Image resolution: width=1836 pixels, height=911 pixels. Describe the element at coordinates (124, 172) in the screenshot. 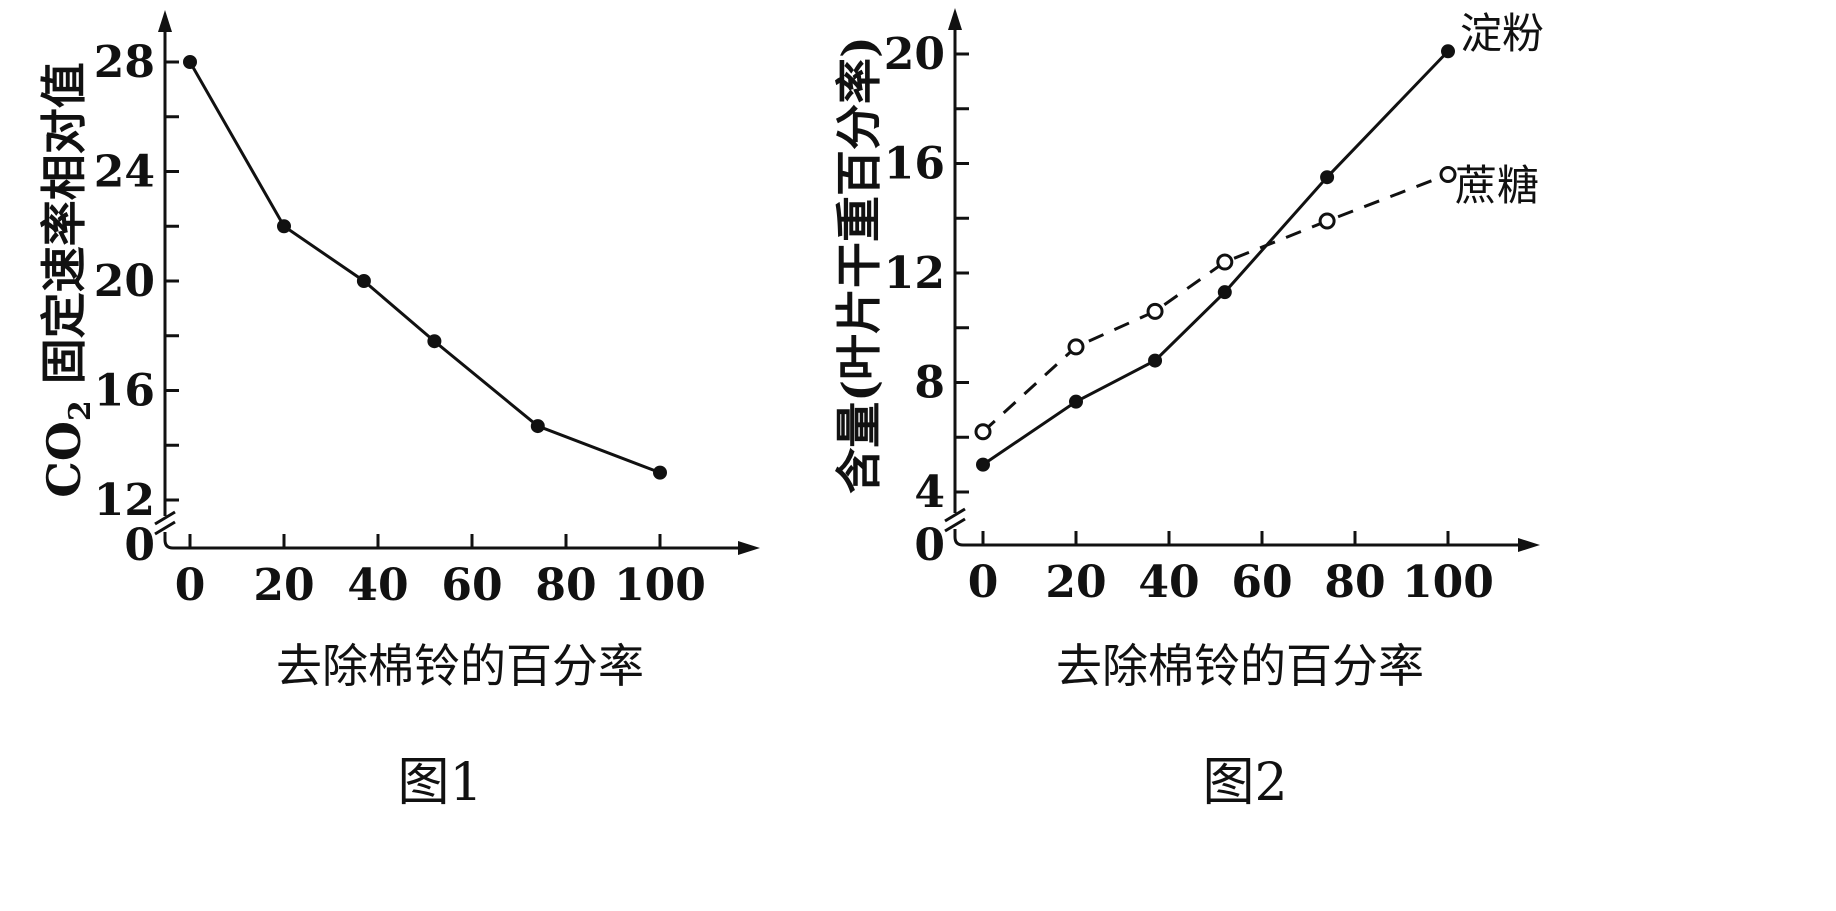

I see `chart-1-y-tick-label: 24` at that location.